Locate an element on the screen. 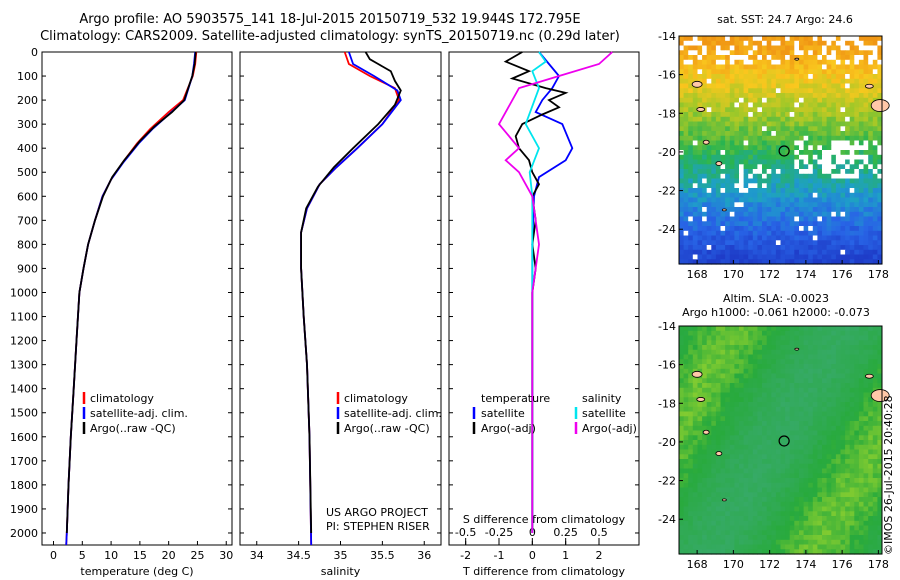 The image size is (900, 580). island-shape is located at coordinates (697, 84).